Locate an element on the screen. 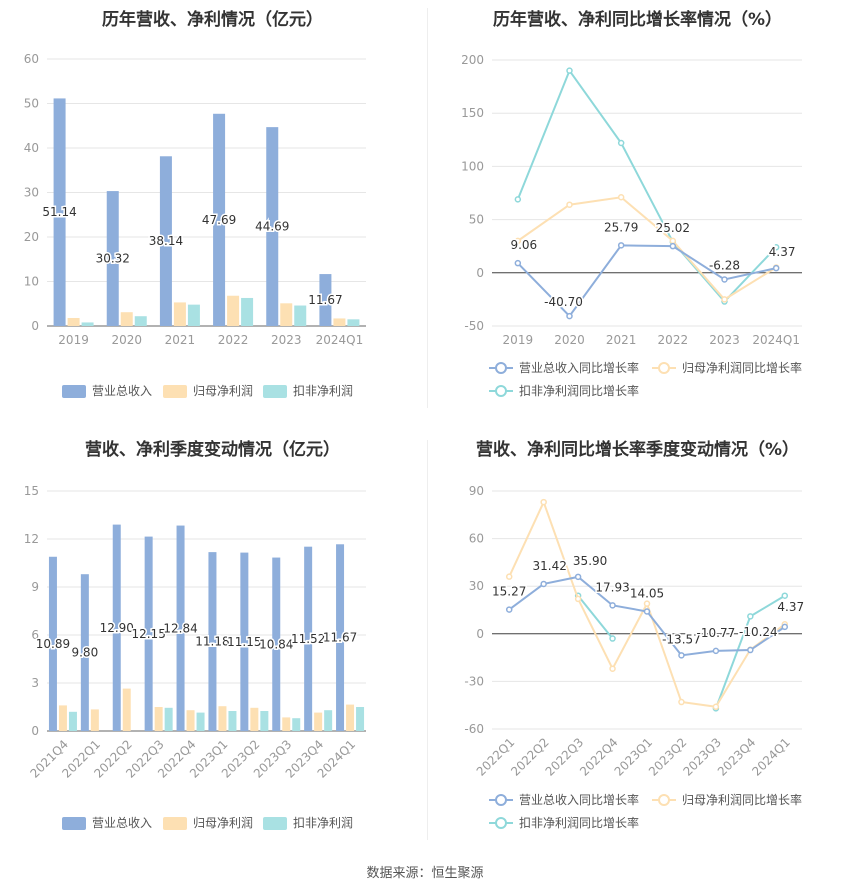  data-label: 35.90 is located at coordinates (590, 561).